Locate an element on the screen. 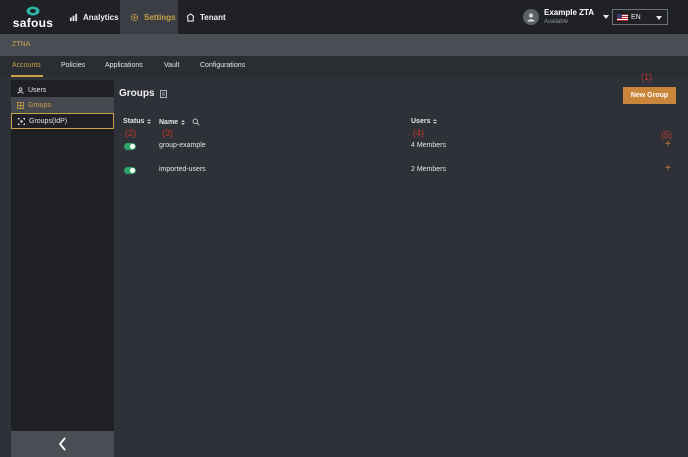 This screenshot has width=688, height=457. us-flag-icon is located at coordinates (622, 17).